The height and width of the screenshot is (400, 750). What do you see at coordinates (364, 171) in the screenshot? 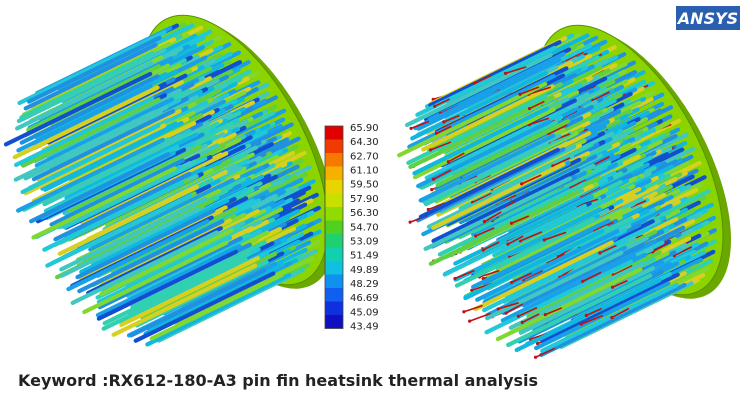
I see `legend-label: 61.10` at bounding box center [364, 171].